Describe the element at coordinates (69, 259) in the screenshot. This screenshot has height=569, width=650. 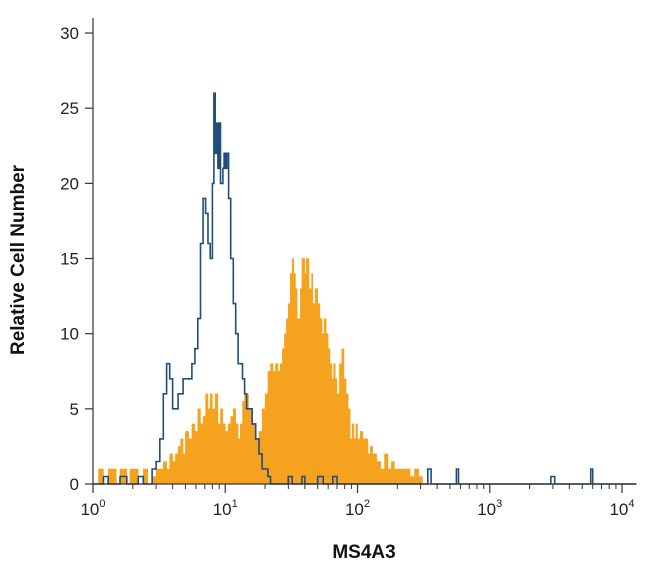
I see `y-tick-label: 15` at that location.